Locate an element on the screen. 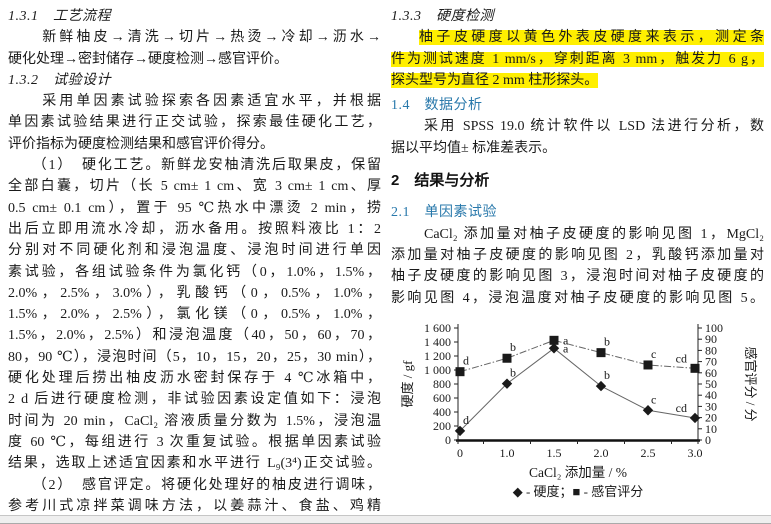  text-line-content: 采用单因素试验探索各因素适宜水平，并根据 is located at coordinates (194, 102).